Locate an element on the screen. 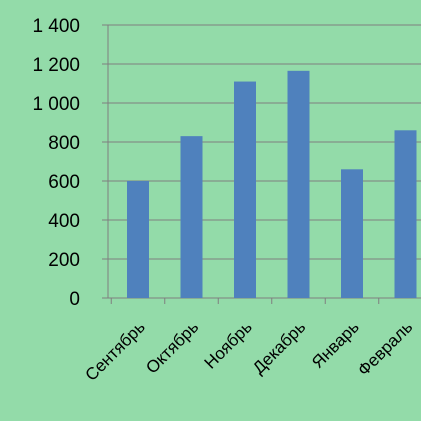 The width and height of the screenshot is (421, 421). y-tick-labels: 0 200 400 600 800 1 000 1 200 1 400 is located at coordinates (56, 163).